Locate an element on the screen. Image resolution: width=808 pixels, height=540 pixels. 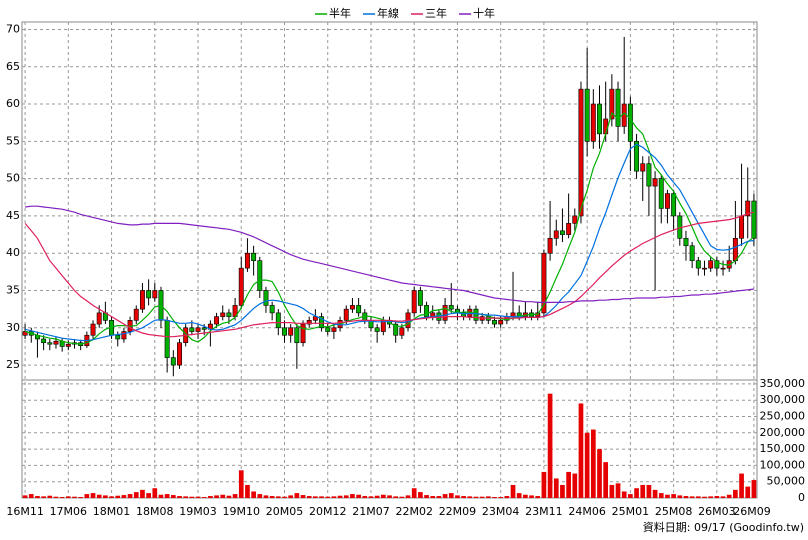
x-tick-label: 17M06 is located at coordinates (69, 511).